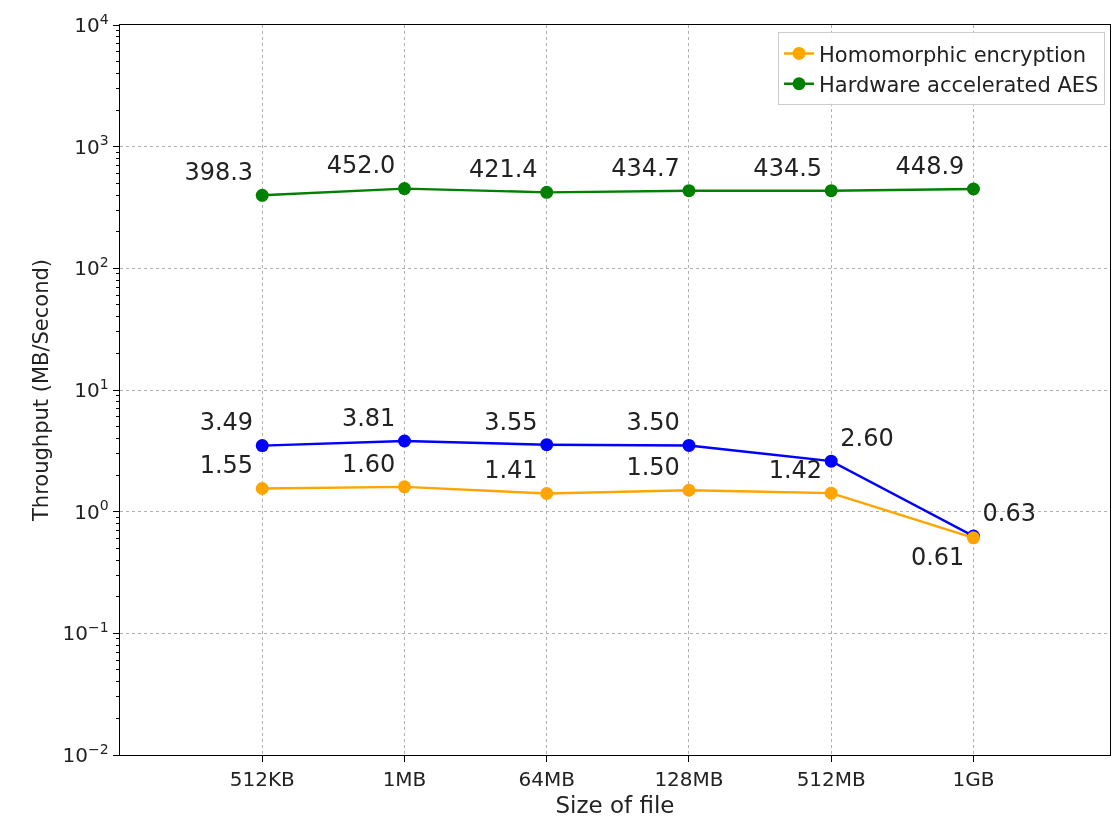  Describe the element at coordinates (653, 422) in the screenshot. I see `data-label: 3.50` at that location.